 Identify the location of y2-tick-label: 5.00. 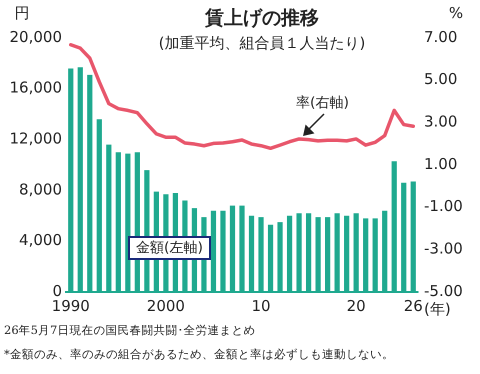
(441, 79).